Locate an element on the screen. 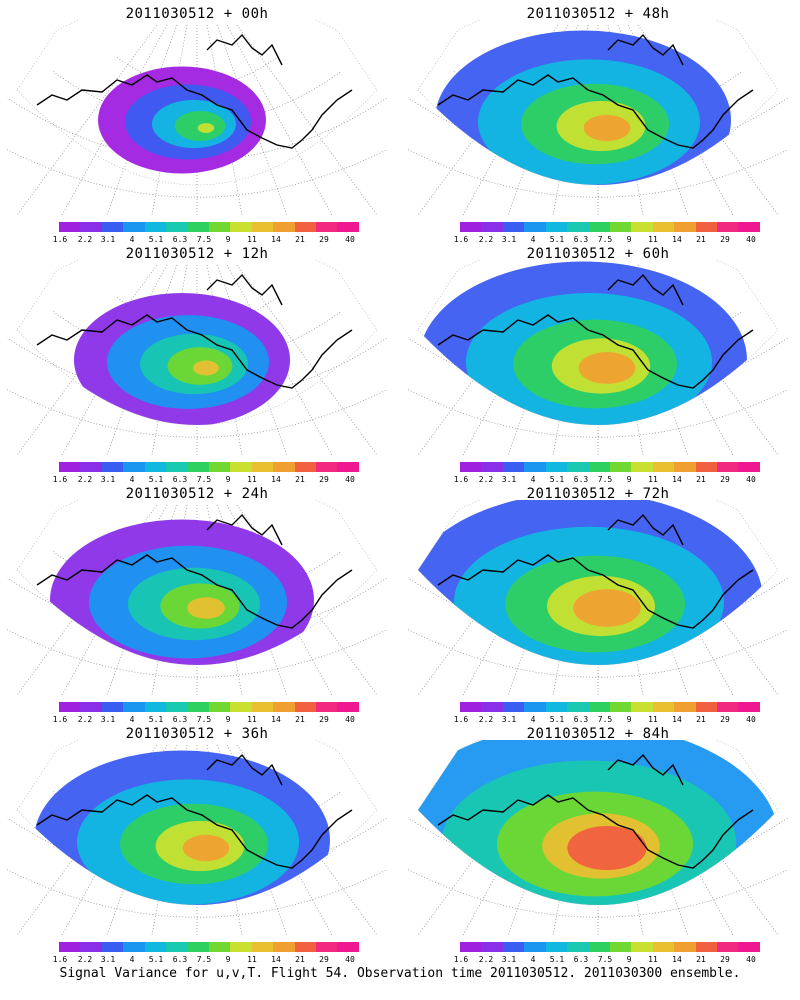  panel-title: 2011030512 + 36h is located at coordinates (197, 734).